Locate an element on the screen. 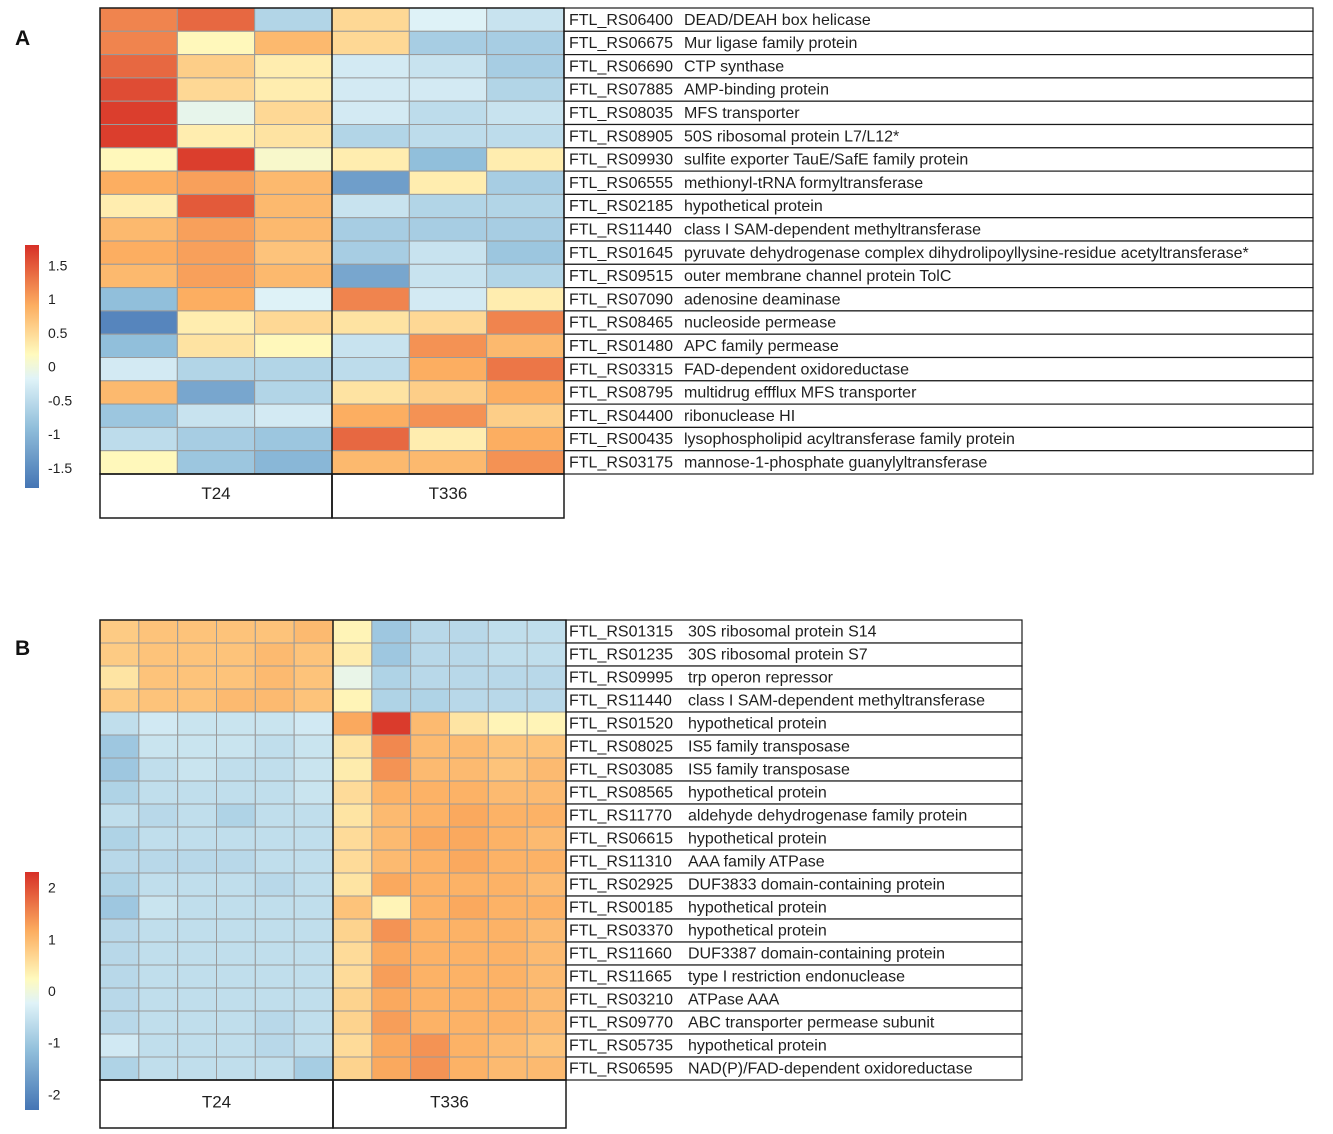  gene-id-label: FTL_RS08465 is located at coordinates (621, 323).